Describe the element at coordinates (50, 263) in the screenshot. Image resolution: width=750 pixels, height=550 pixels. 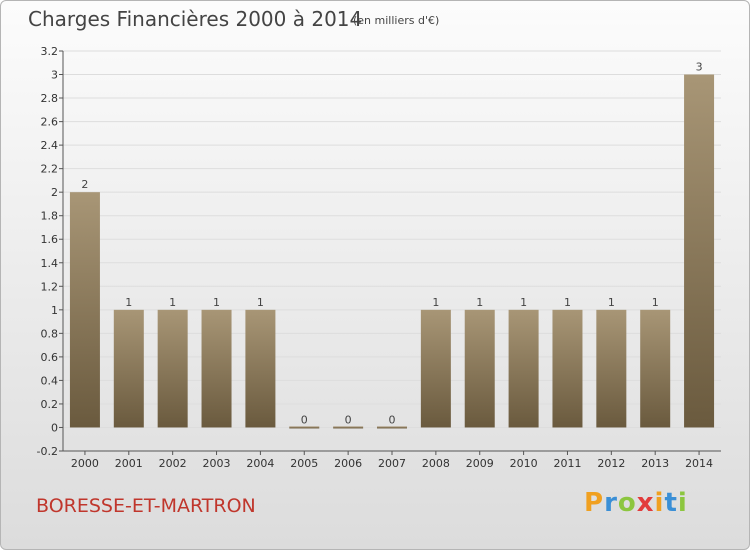
I see `y-tick-label: 1.4` at that location.